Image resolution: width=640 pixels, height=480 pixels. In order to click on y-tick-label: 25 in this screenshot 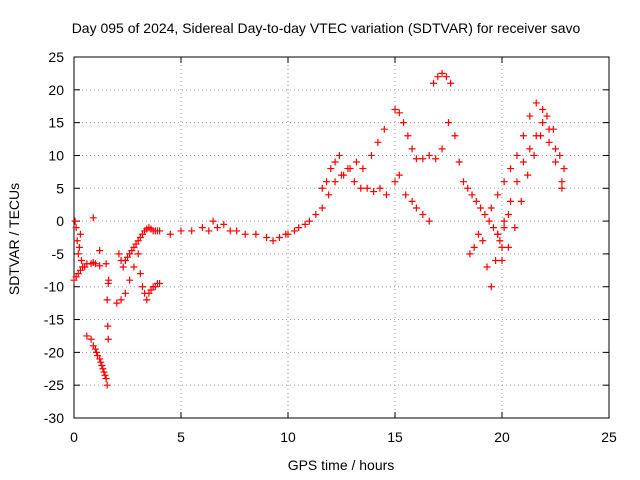, I will do `click(56, 57)`.